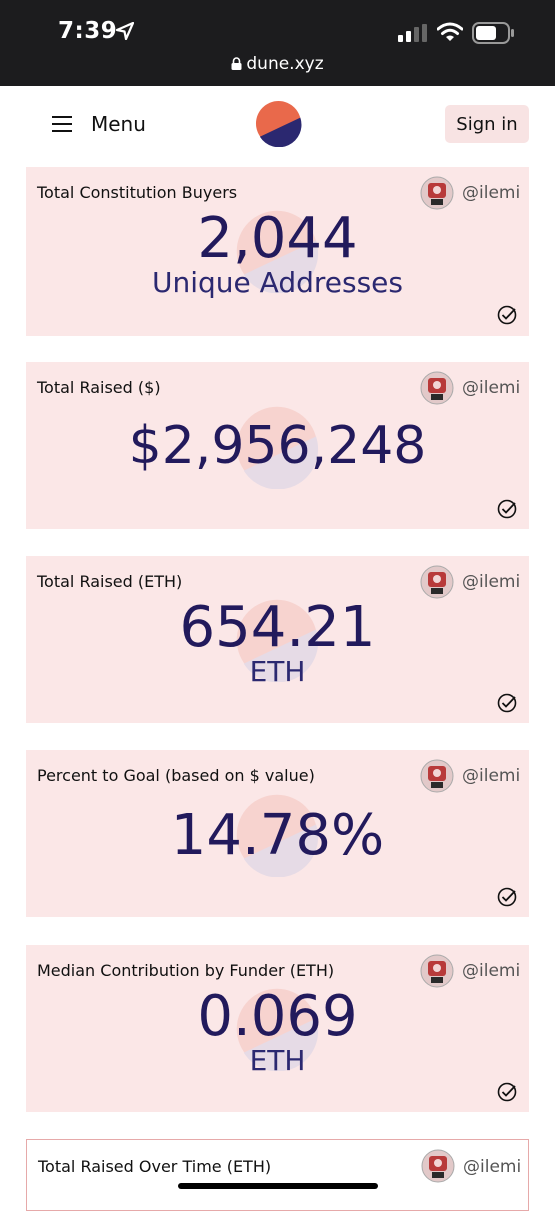  Describe the element at coordinates (450, 31) in the screenshot. I see `wifi-icon` at that location.